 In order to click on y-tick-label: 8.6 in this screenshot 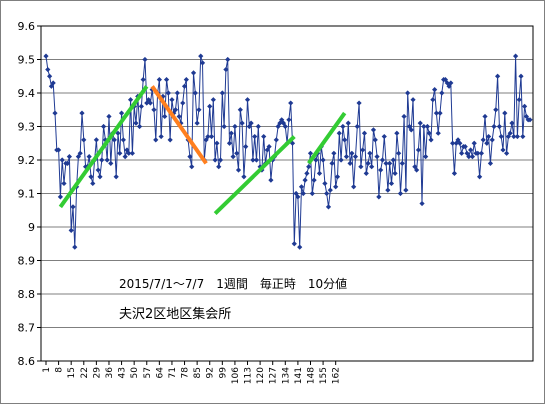, I will do `click(27, 361)`.